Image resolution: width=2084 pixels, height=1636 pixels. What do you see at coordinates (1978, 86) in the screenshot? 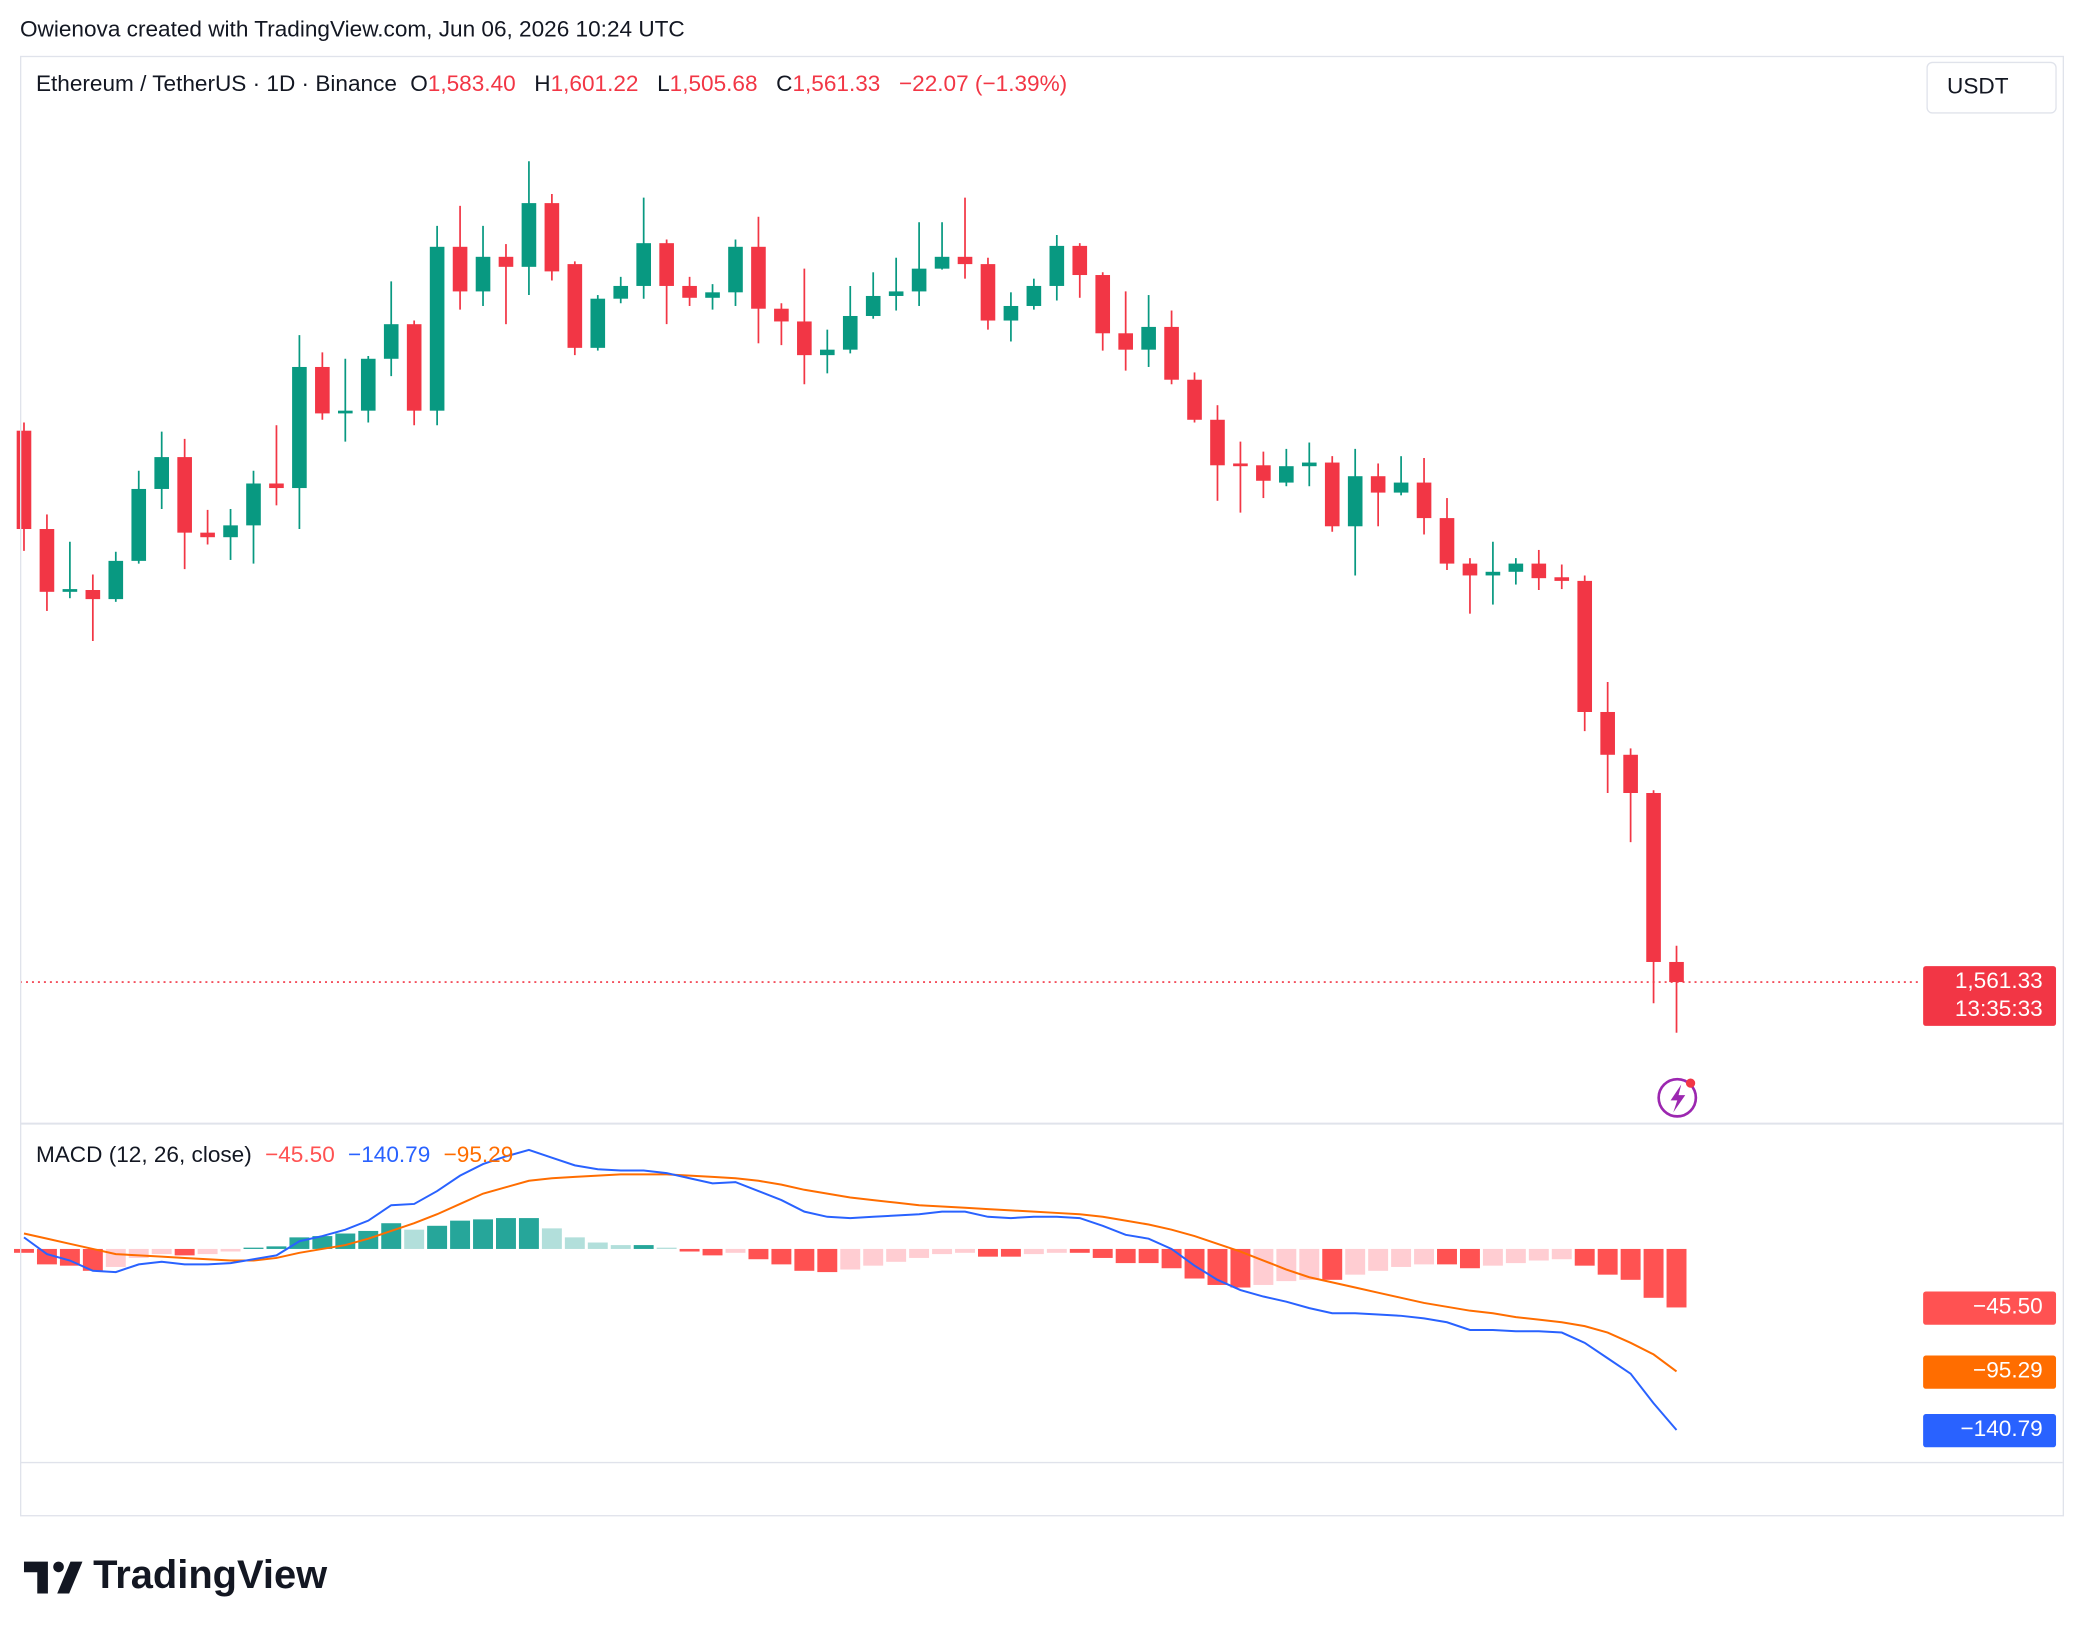
I see `currency-label: USDT` at bounding box center [1978, 86].